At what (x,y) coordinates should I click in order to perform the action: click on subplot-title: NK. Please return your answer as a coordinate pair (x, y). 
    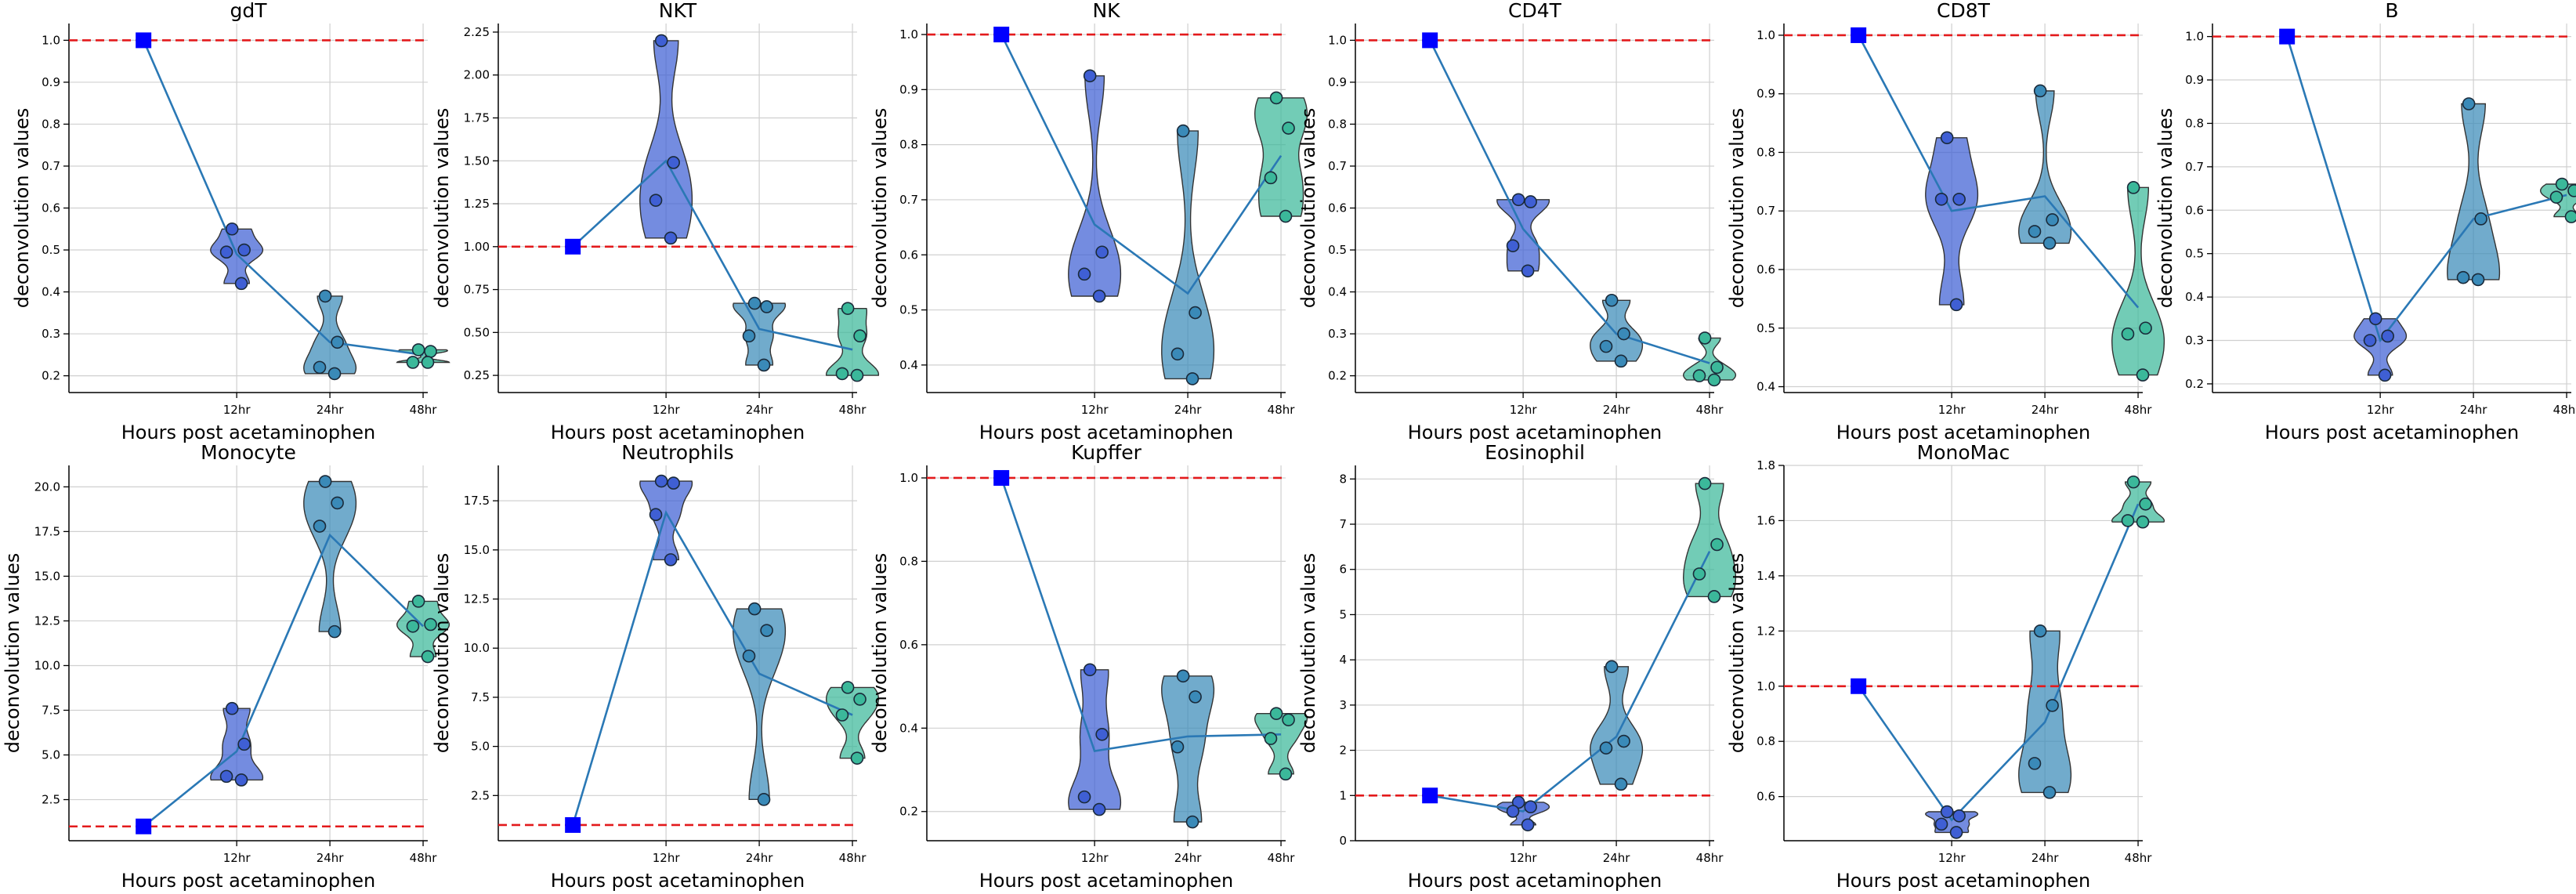
    Looking at the image, I should click on (1106, 11).